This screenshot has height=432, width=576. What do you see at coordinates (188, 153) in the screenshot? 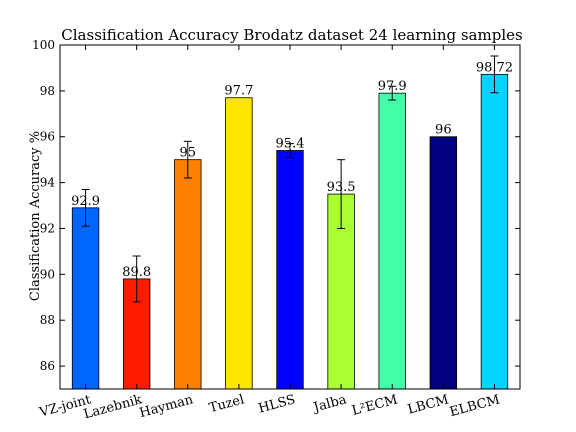
I see `data-label-3: 95` at bounding box center [188, 153].